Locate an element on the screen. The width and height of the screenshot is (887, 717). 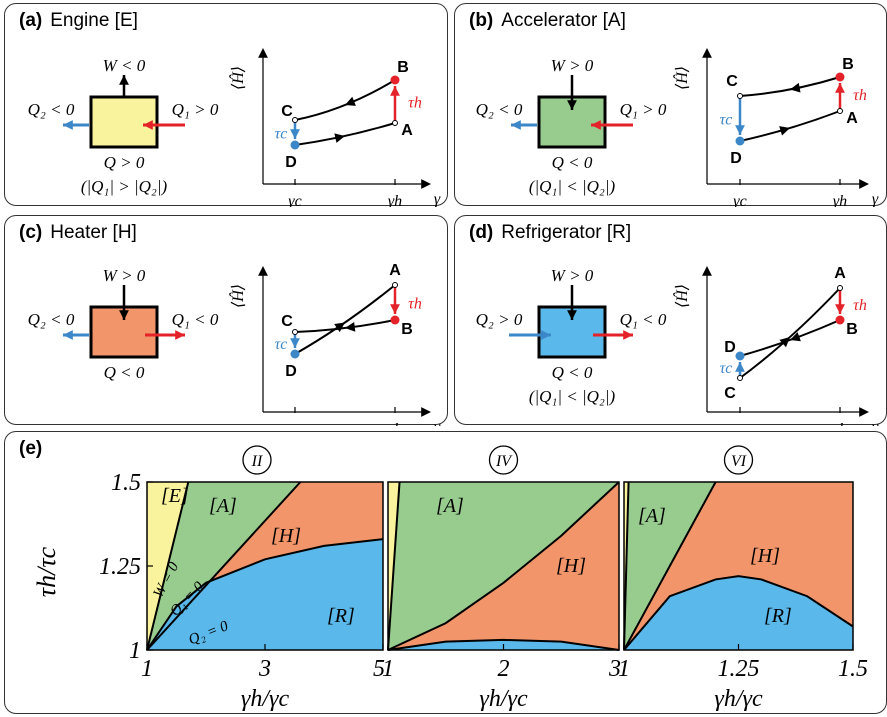
total-heat-label: Q > 0 is located at coordinates (124, 162).